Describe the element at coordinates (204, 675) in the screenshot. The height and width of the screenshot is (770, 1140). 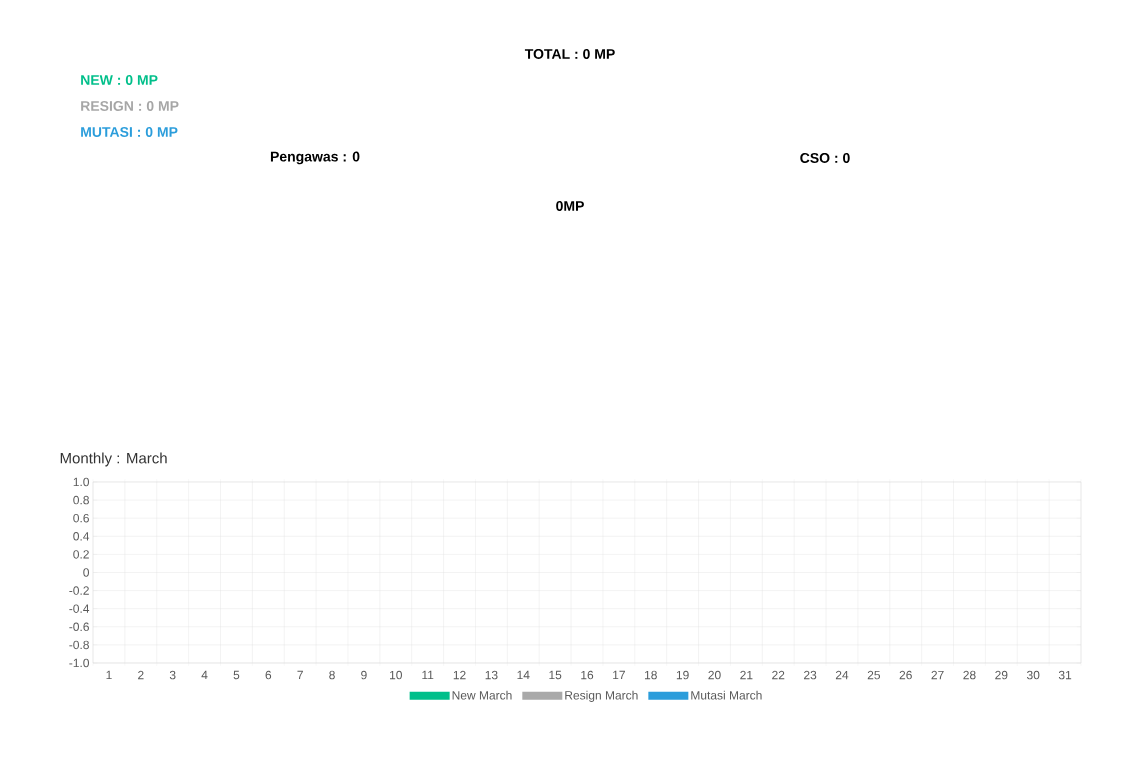
I see `x-tick-label: 4` at that location.